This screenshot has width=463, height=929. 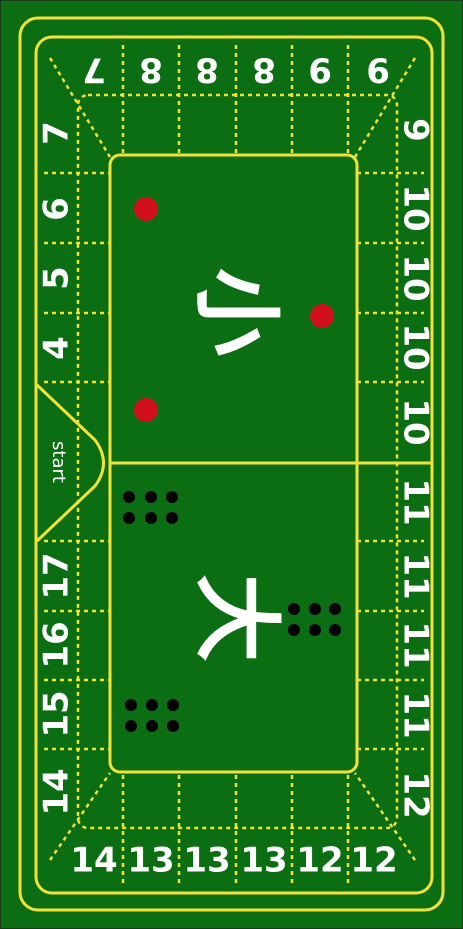 What do you see at coordinates (264, 70) in the screenshot?
I see `top-cell-4: 8` at bounding box center [264, 70].